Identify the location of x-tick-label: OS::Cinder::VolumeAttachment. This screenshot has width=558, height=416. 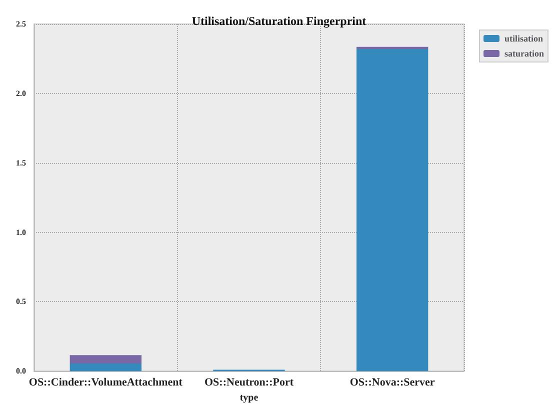
(105, 382).